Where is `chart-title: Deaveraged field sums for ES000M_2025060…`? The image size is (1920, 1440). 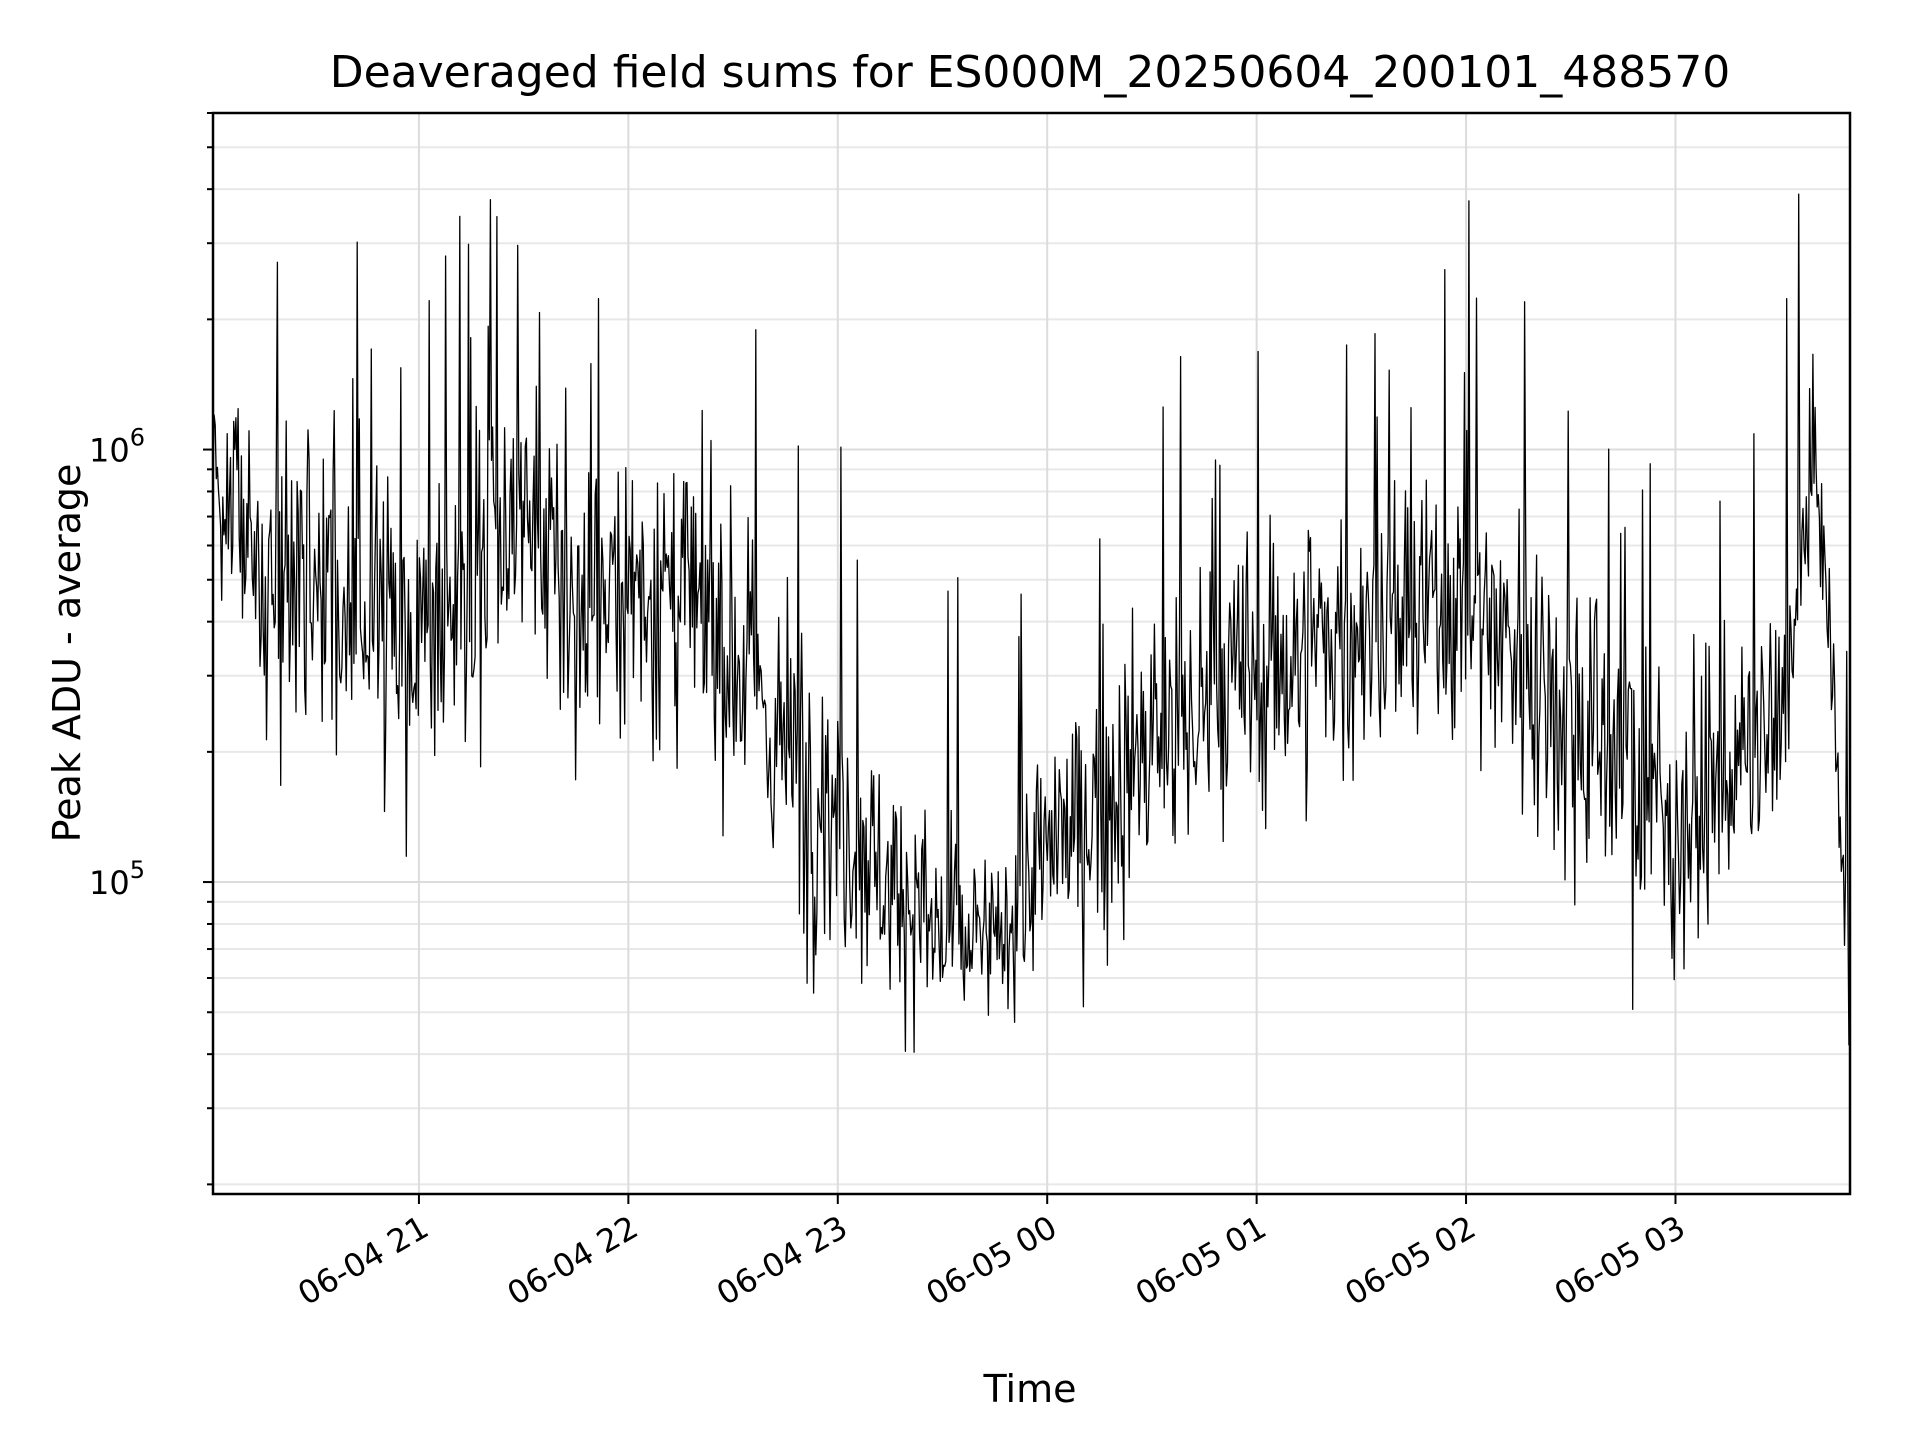
chart-title: Deaveraged field sums for ES000M_2025060… is located at coordinates (1030, 72).